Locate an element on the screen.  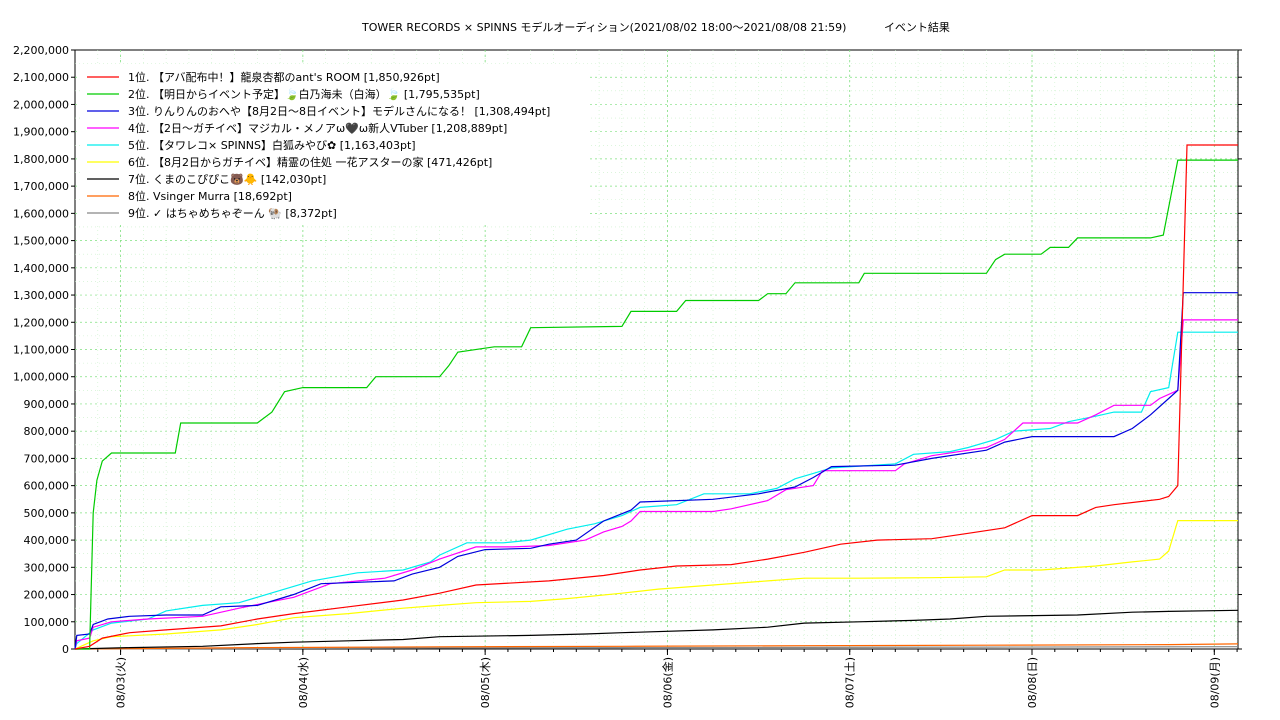
y-tick-label: 1,900,000 is located at coordinates (41, 132).